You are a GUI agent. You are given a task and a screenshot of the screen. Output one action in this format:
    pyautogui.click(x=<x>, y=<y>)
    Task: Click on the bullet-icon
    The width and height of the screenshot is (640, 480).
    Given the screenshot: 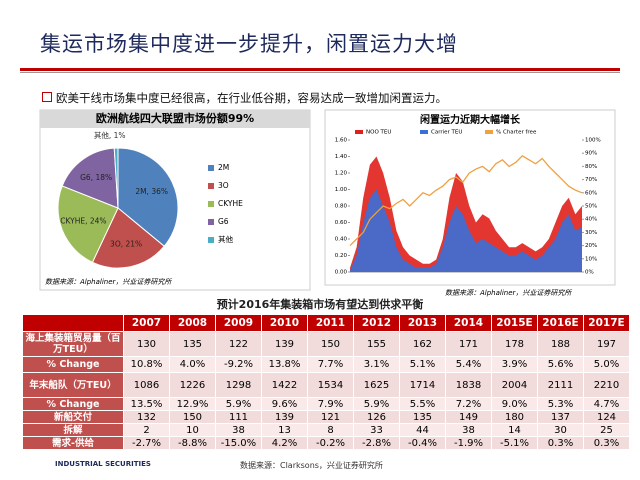 What is the action you would take?
    pyautogui.click(x=47, y=97)
    